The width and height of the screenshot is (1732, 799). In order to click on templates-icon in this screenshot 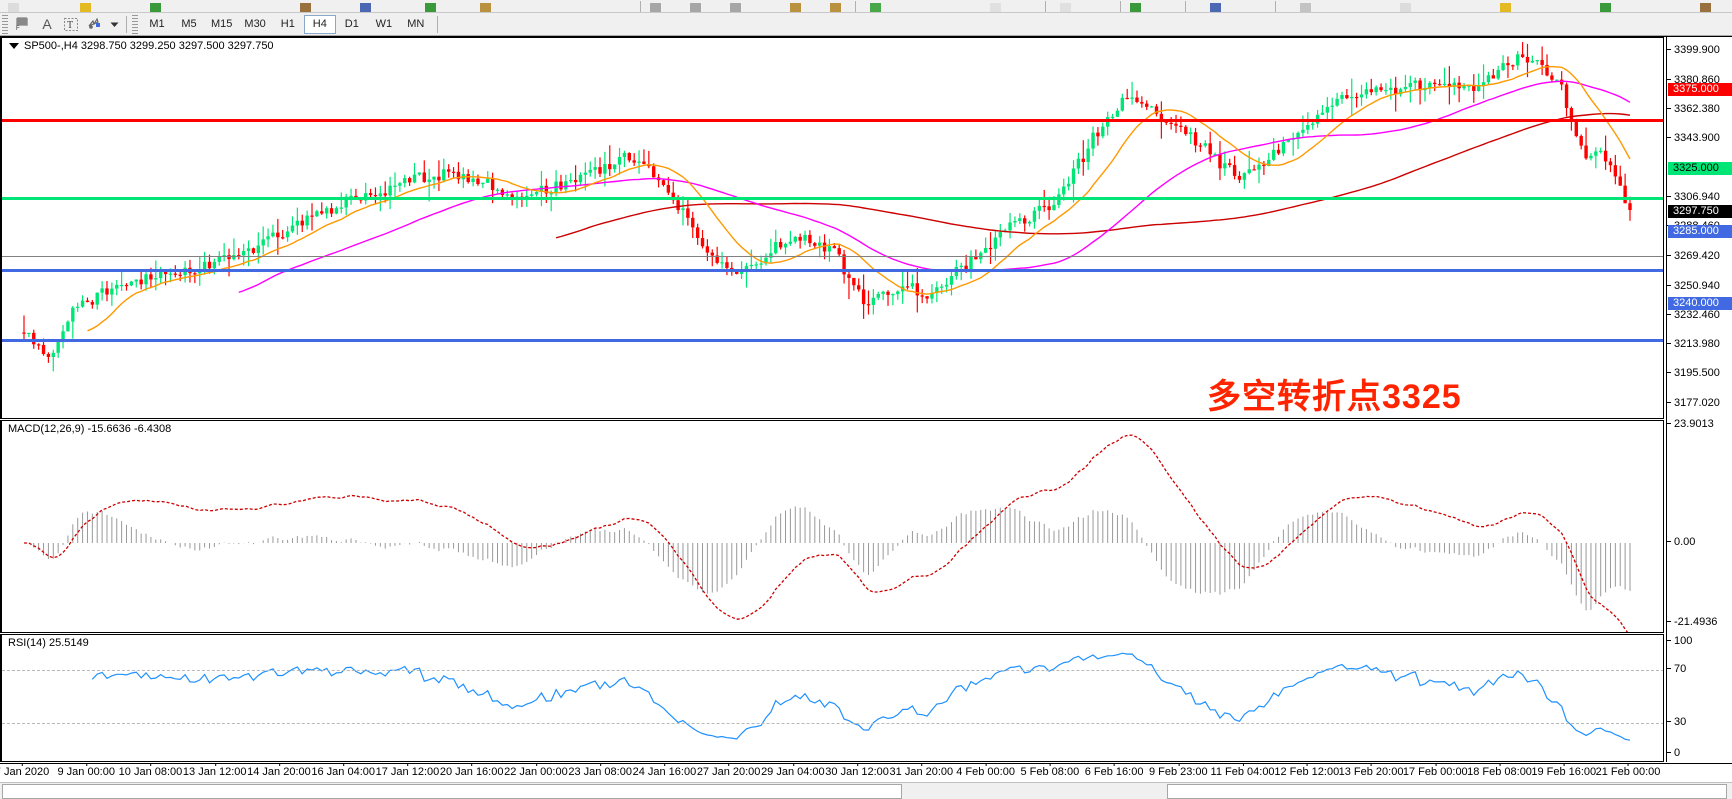, I will do `click(875, 7)`.